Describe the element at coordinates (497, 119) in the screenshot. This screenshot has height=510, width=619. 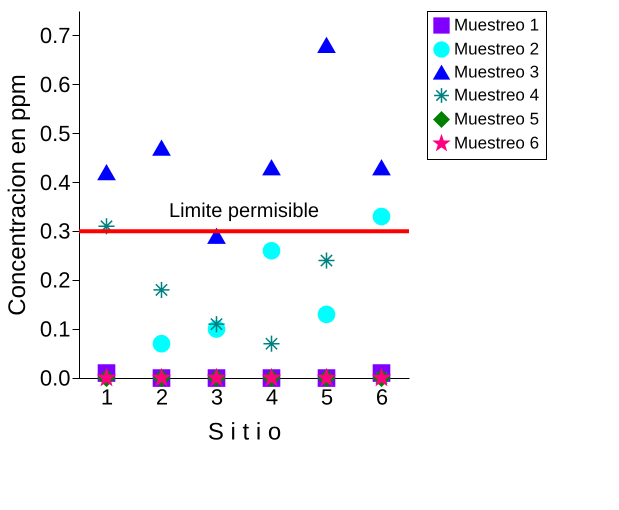
I see `legend-label: Muestreo 5` at that location.